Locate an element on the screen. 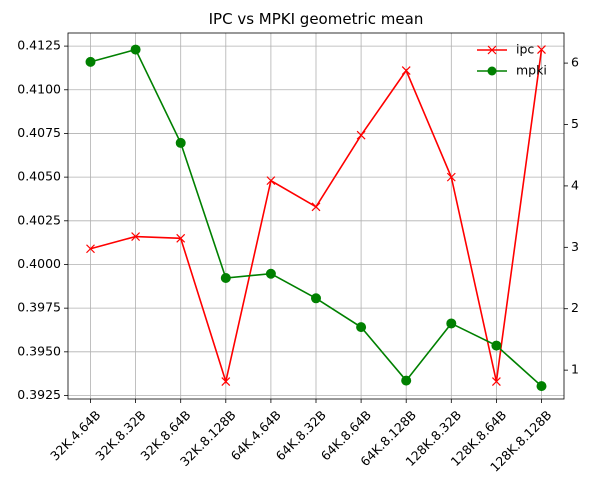 This screenshot has width=592, height=494. y-left-tick-label: 0.4100 is located at coordinates (39, 88).